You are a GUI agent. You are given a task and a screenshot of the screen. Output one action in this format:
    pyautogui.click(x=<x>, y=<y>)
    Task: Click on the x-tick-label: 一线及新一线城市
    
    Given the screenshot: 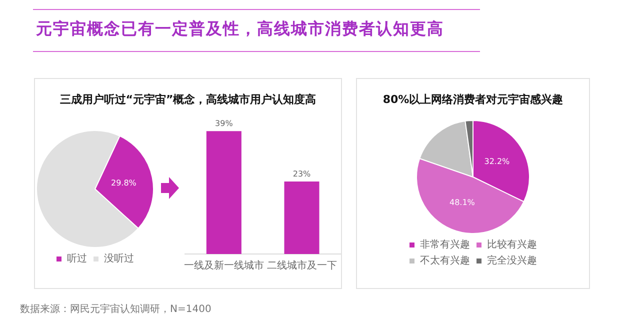 What is the action you would take?
    pyautogui.click(x=224, y=266)
    